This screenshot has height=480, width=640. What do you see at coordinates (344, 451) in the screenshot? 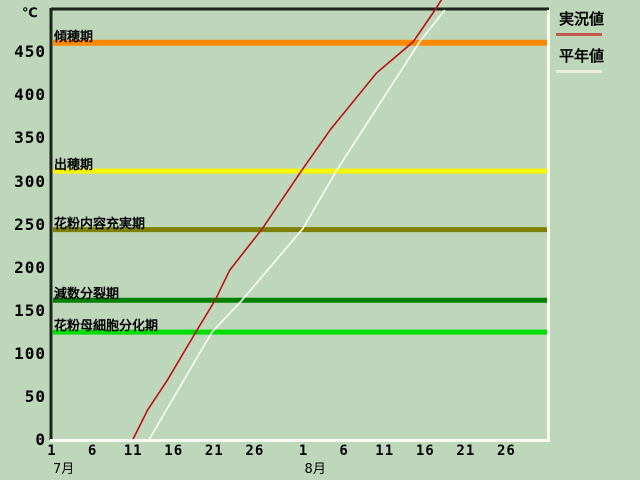
I see `x-tick-label-7: 6` at bounding box center [344, 451].